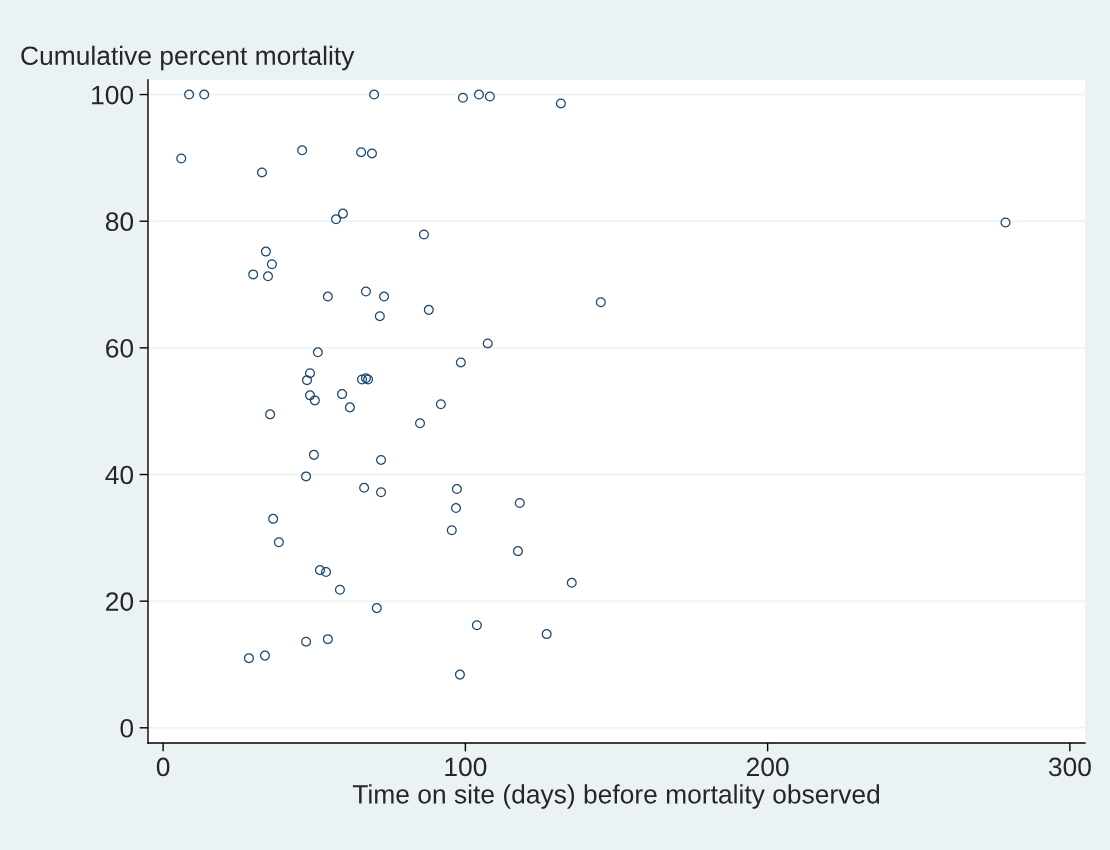  I want to click on y-tick-label: 100, so click(113, 95).